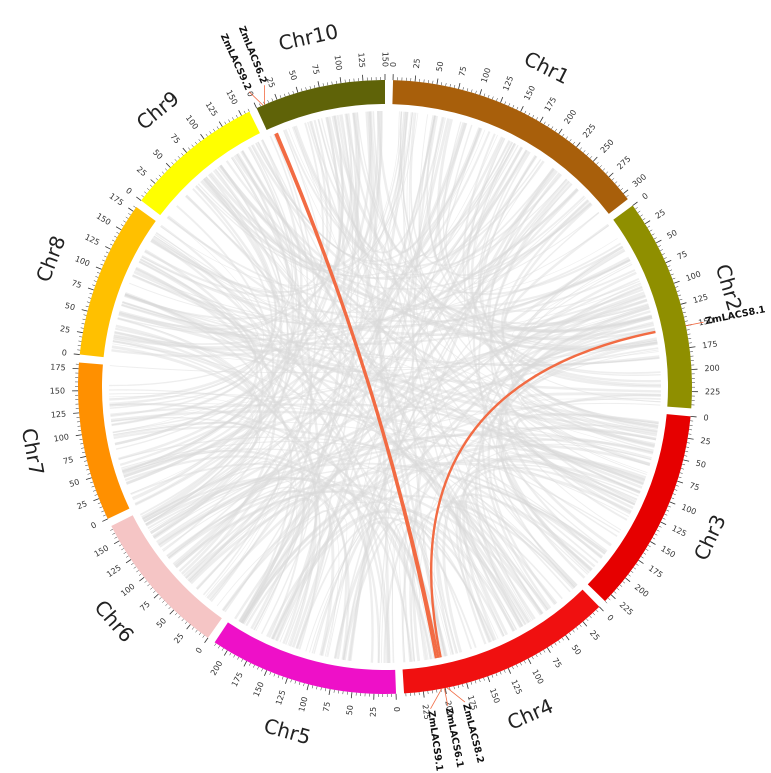 This screenshot has width=771, height=773. What do you see at coordinates (426, 712) in the screenshot?
I see `tick-label: 225` at bounding box center [426, 712].